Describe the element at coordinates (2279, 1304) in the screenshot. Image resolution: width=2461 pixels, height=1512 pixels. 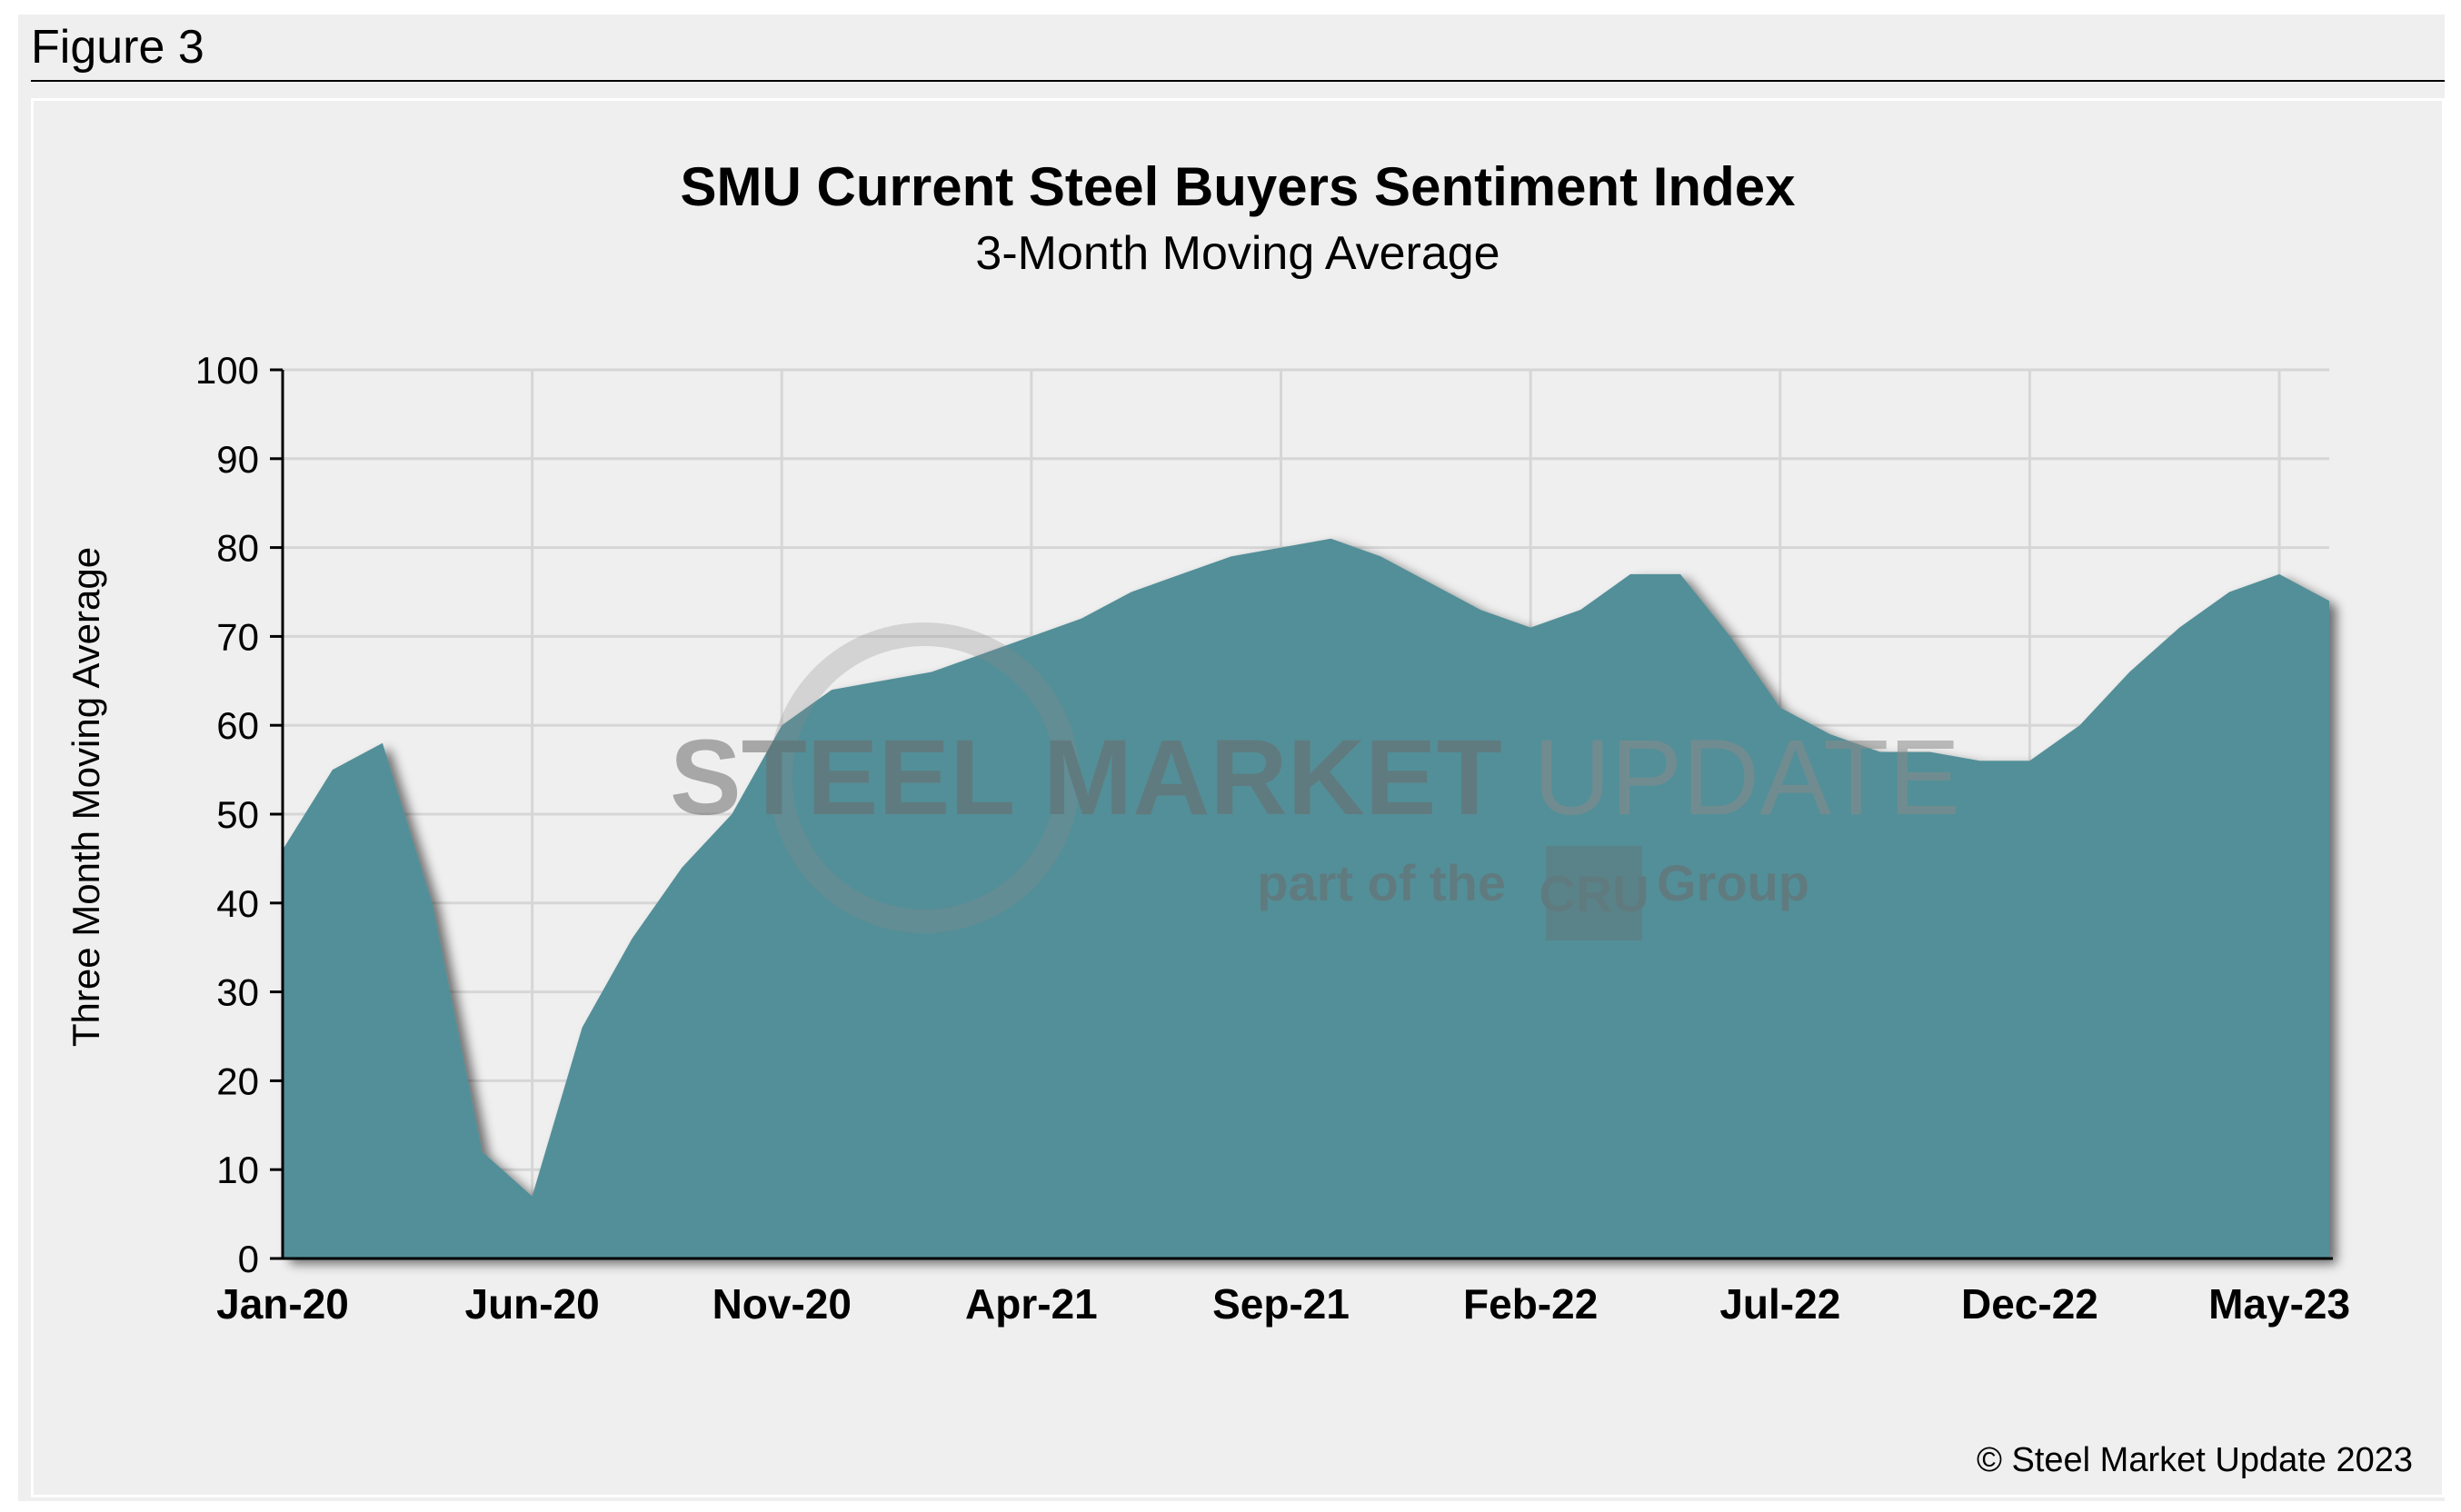
I see `x-tick-label: May-23` at that location.